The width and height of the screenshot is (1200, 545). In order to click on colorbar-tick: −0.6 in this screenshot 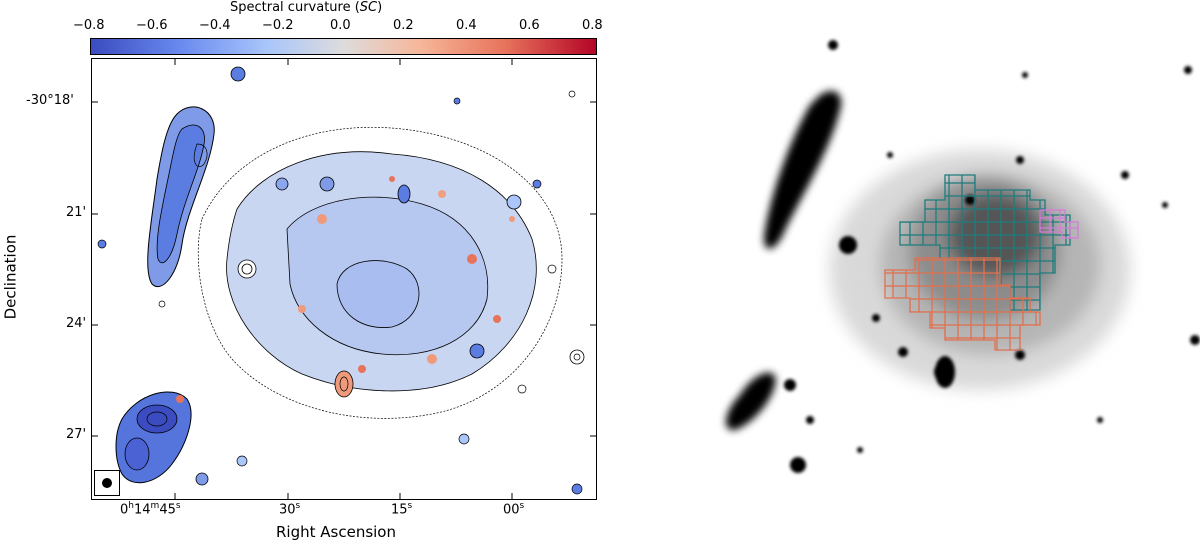, I will do `click(152, 25)`.